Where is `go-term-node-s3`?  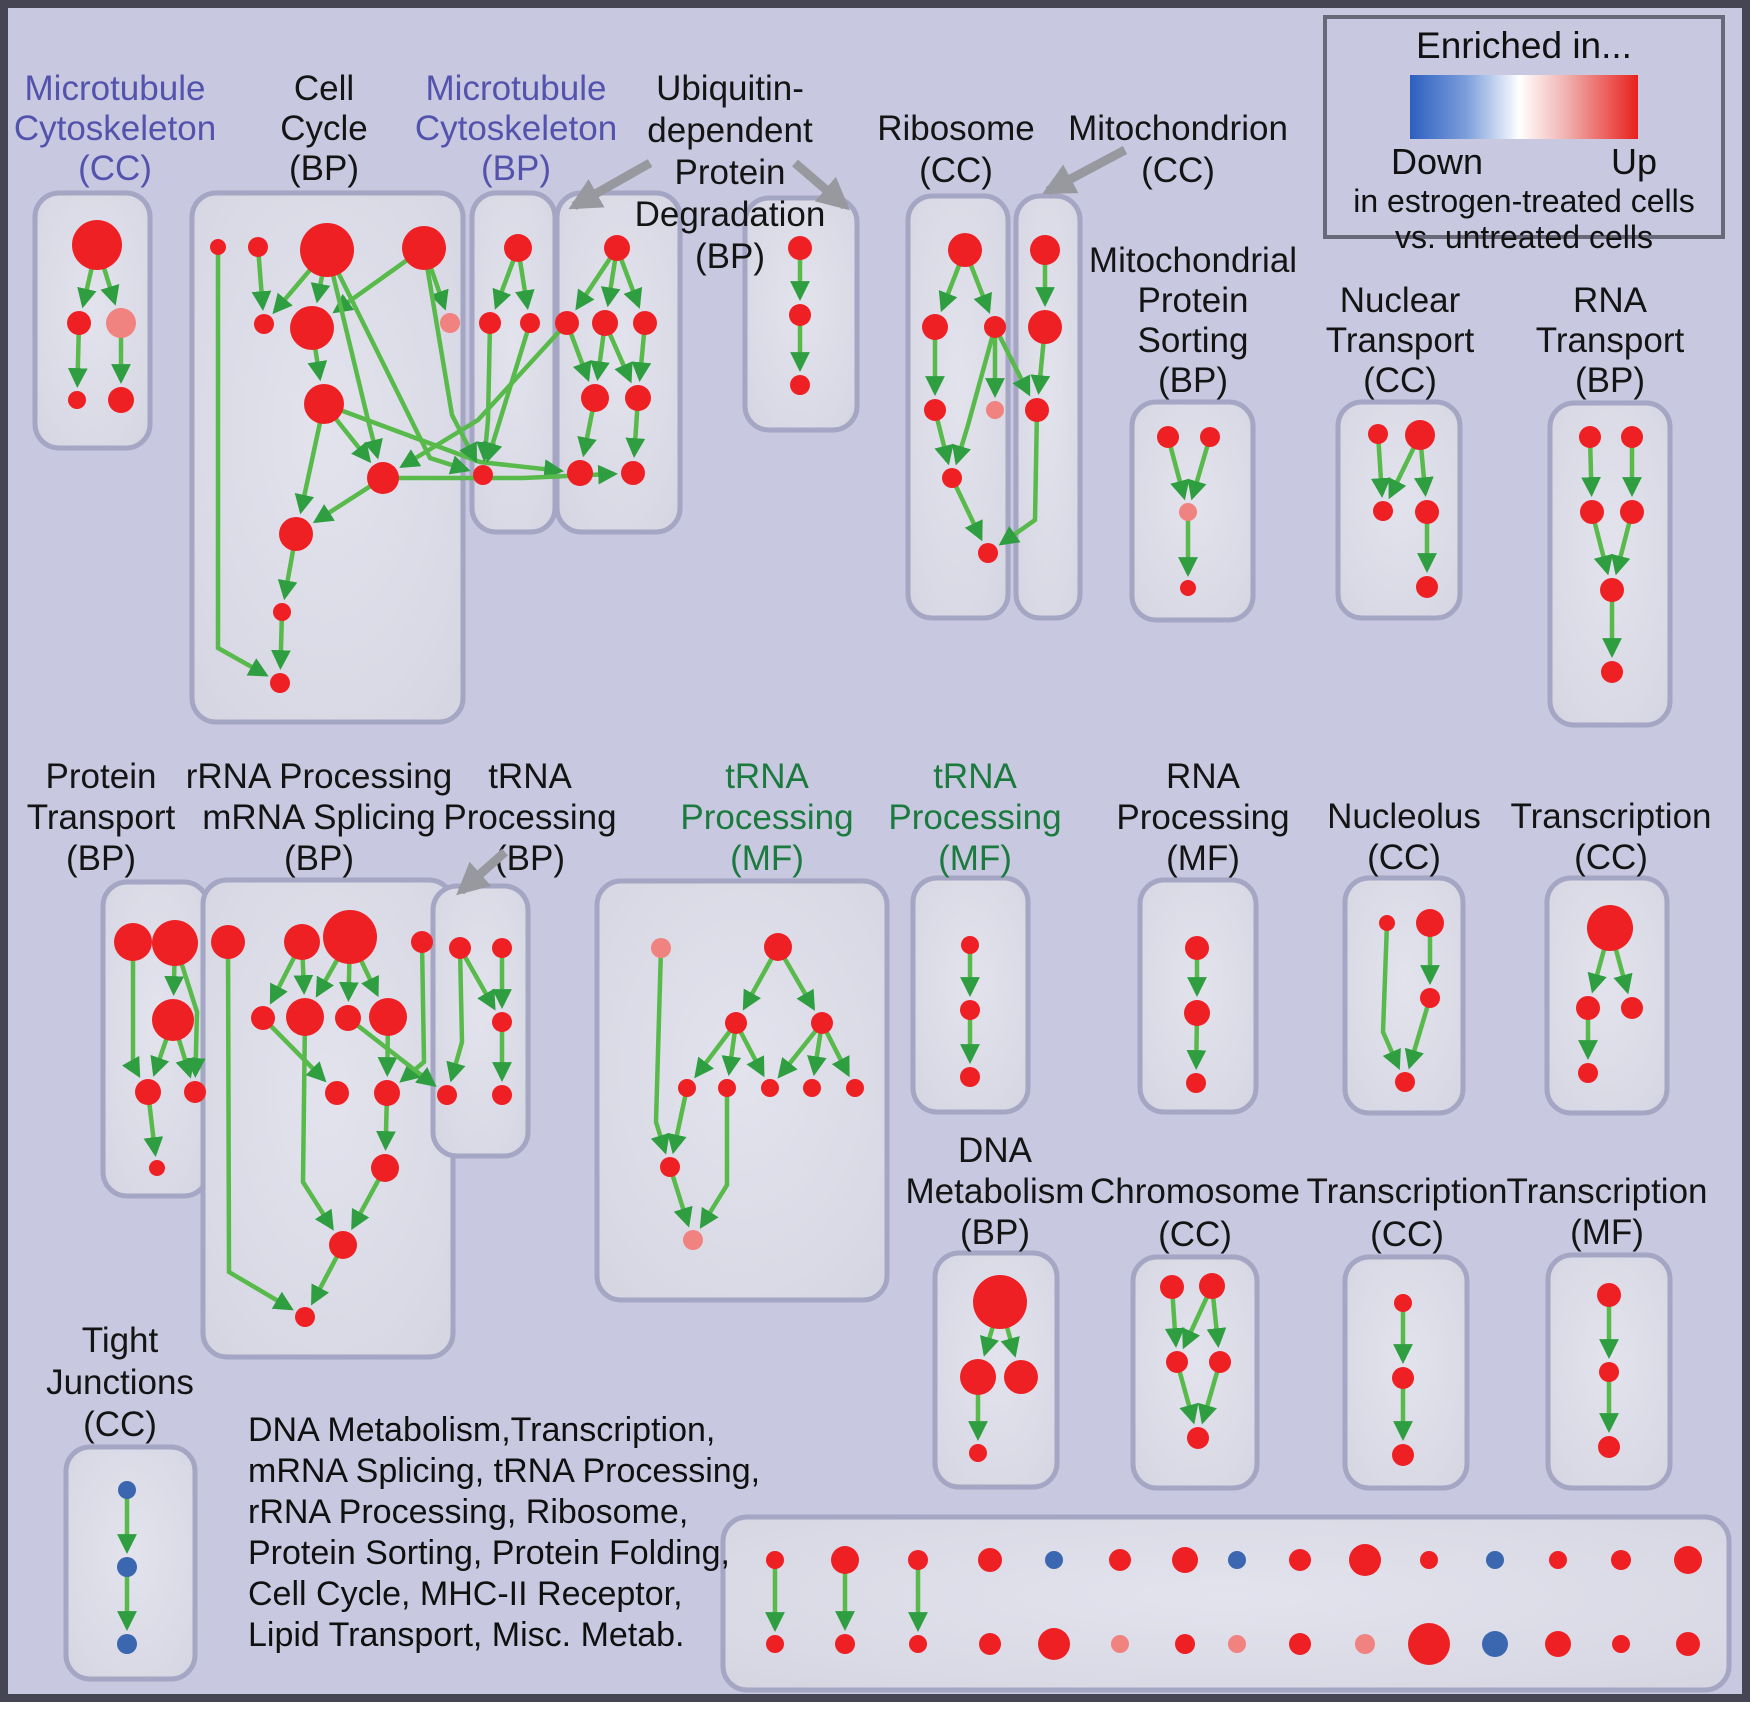 go-term-node-s3 is located at coordinates (1592, 512).